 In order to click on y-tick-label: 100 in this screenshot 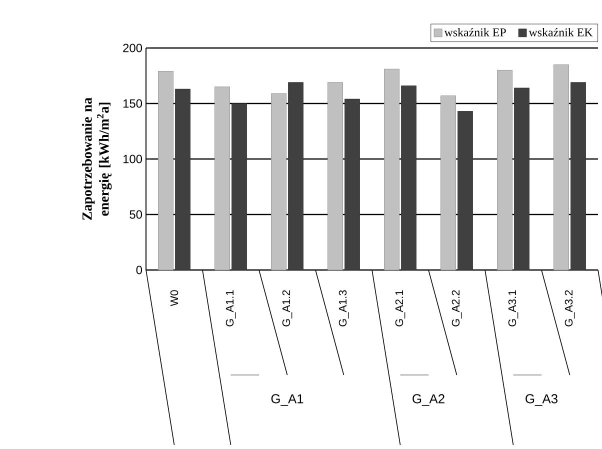, I will do `click(132, 159)`.